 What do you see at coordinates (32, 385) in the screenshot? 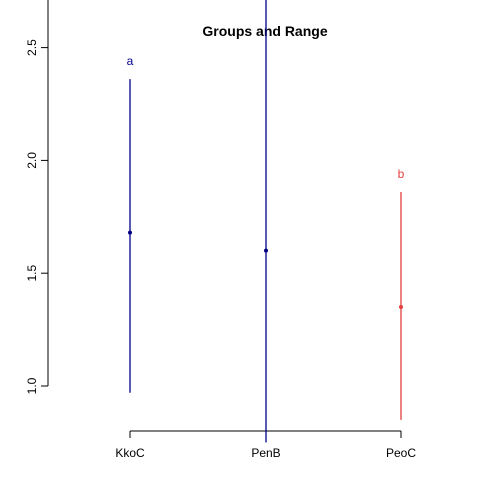
I see `y-tick-label: 1.0` at bounding box center [32, 385].